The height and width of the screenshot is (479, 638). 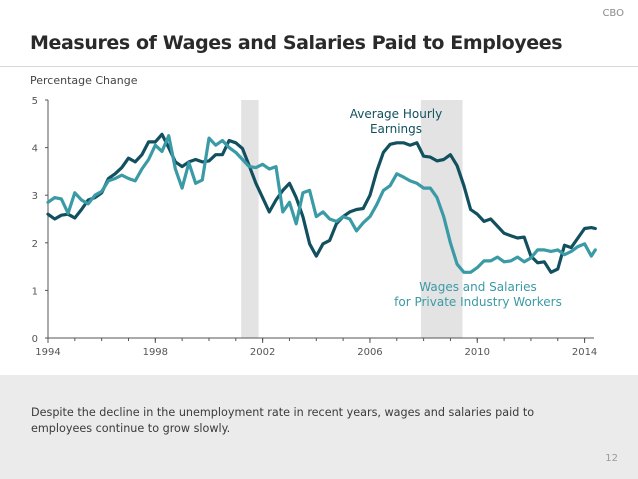 What do you see at coordinates (35, 291) in the screenshot?
I see `y-tick-label: 1` at bounding box center [35, 291].